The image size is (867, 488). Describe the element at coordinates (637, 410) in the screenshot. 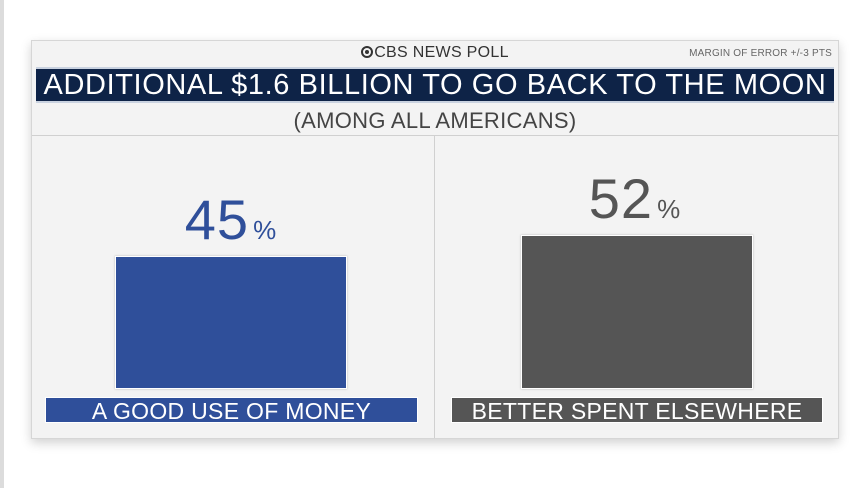

I see `category-label-2: BETTER SPENT ELSEWHERE` at that location.